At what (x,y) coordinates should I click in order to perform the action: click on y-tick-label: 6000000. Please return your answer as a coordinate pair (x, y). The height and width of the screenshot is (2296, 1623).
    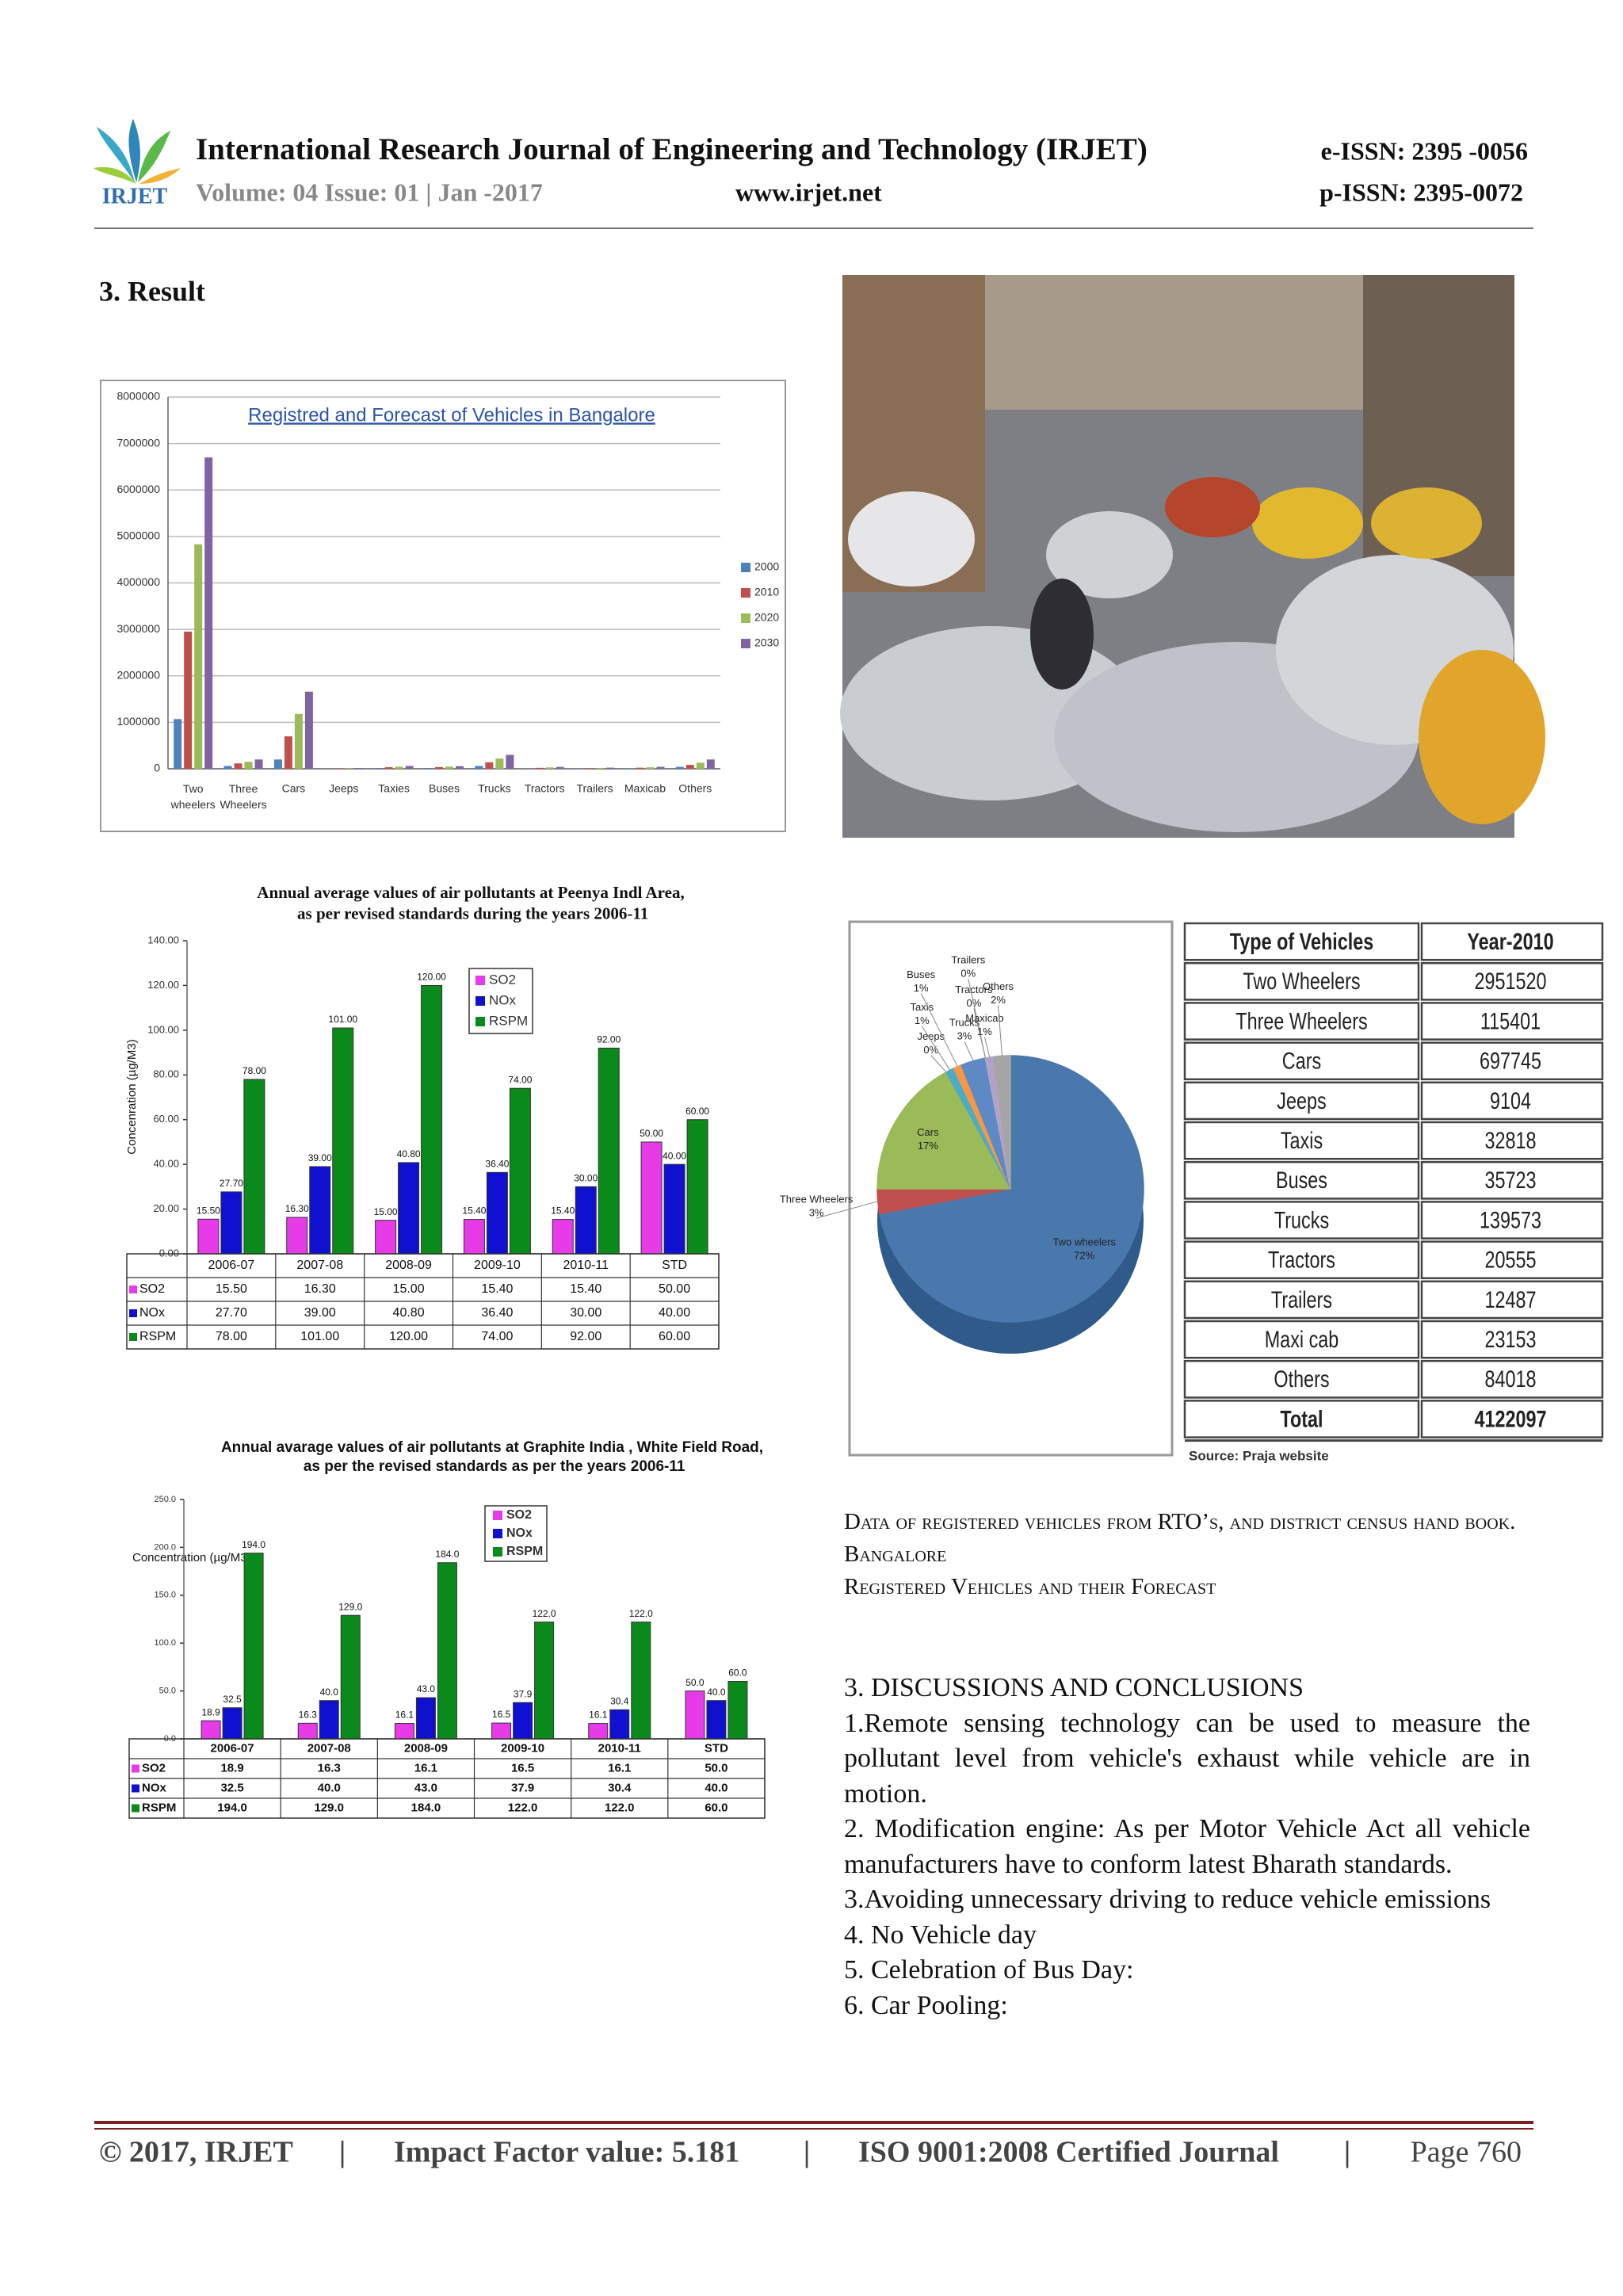
    Looking at the image, I should click on (138, 489).